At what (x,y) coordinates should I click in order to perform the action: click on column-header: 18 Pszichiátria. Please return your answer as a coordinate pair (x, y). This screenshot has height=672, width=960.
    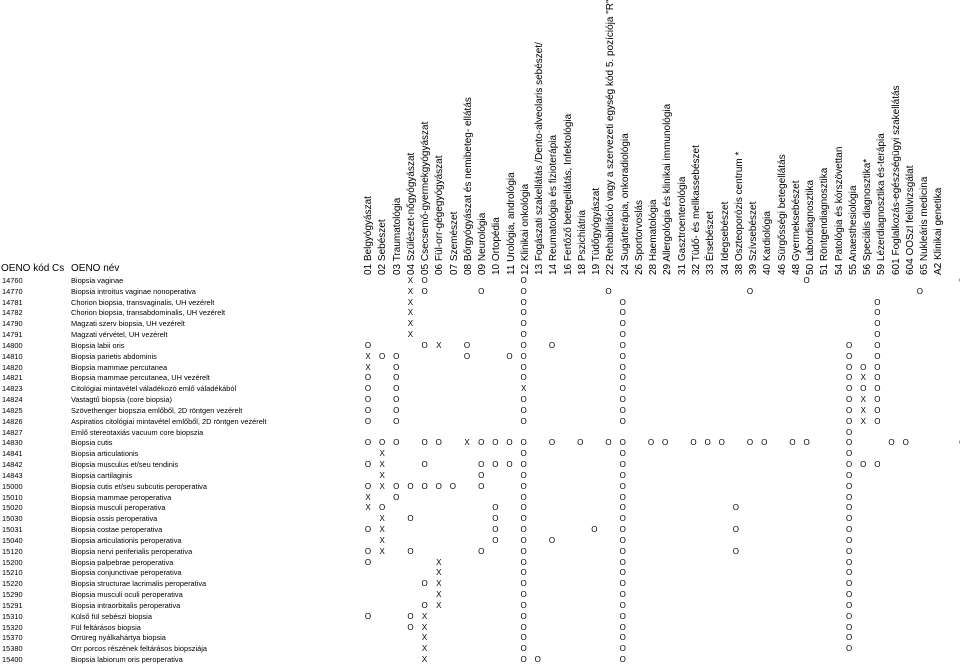
    Looking at the image, I should click on (582, 242).